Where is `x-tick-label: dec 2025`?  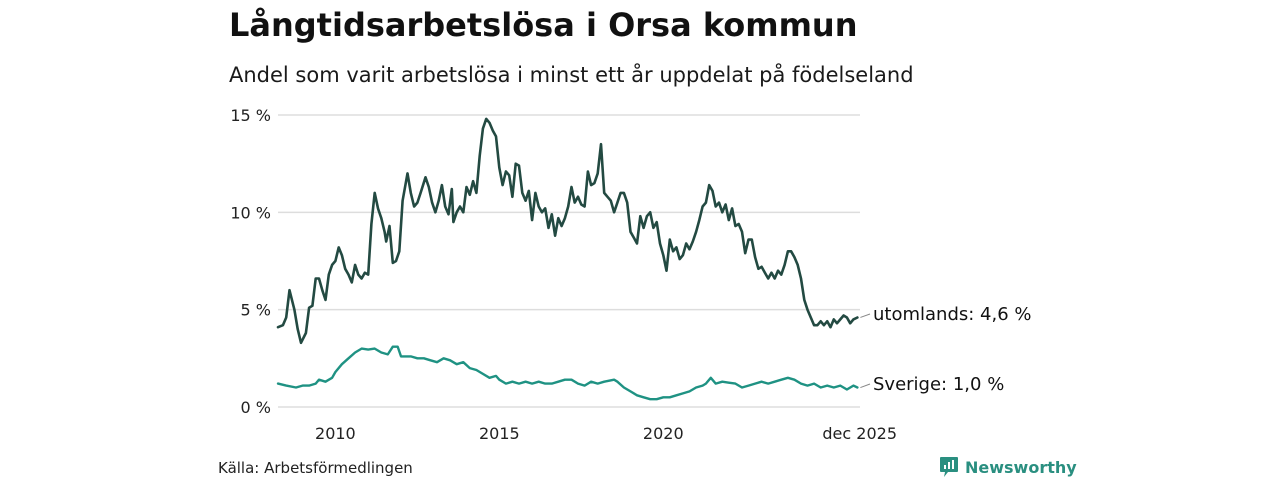 x-tick-label: dec 2025 is located at coordinates (859, 433).